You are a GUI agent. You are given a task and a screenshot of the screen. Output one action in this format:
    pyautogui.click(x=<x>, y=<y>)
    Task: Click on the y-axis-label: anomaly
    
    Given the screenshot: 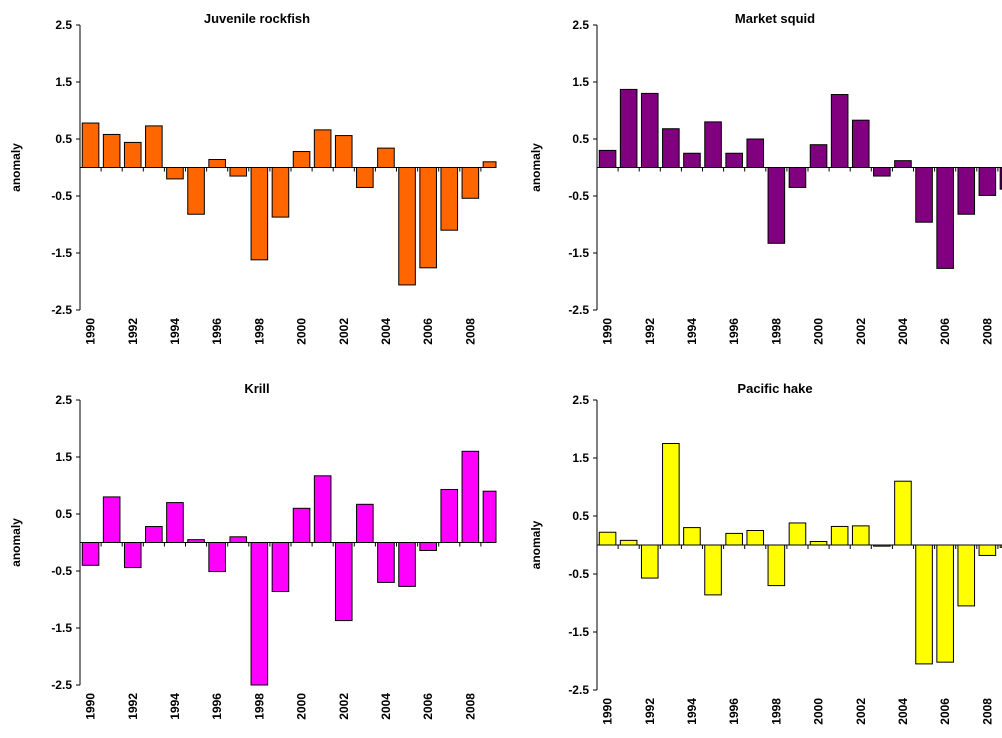 What is the action you would take?
    pyautogui.click(x=16, y=542)
    